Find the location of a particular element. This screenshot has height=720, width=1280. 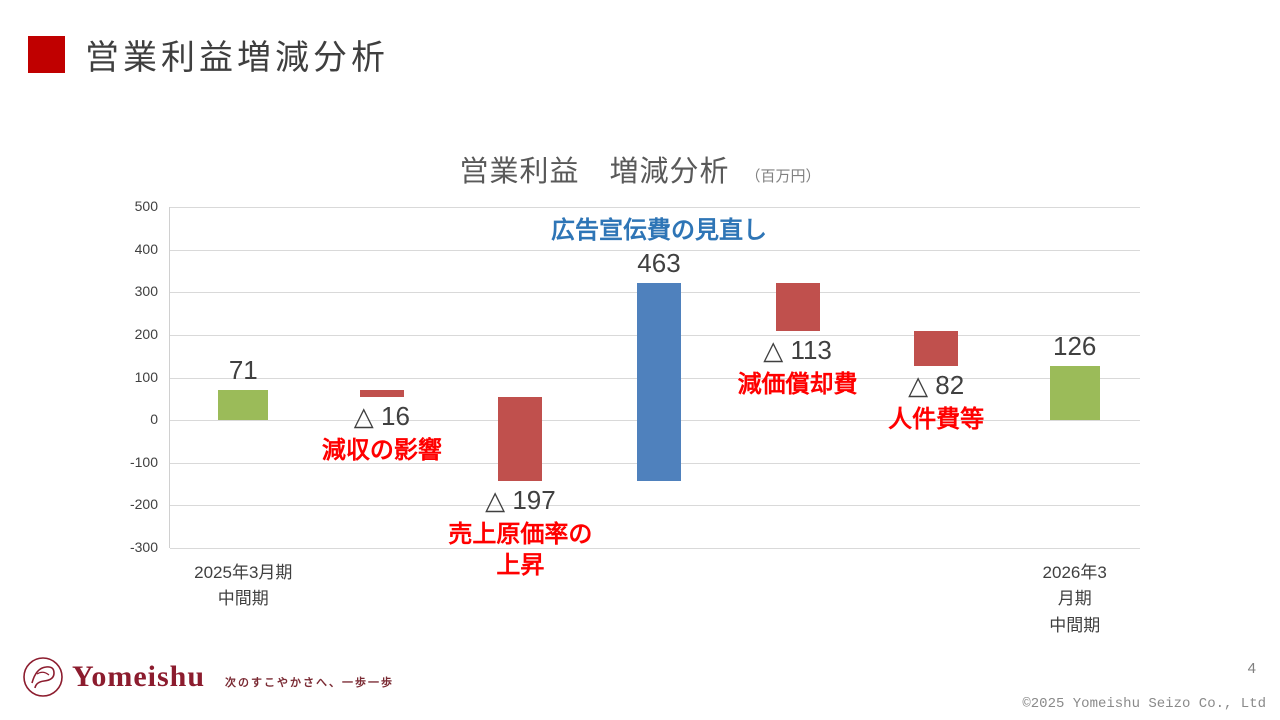

chart-title-row: 営業利益 増減分析 （百万円） is located at coordinates (640, 169).